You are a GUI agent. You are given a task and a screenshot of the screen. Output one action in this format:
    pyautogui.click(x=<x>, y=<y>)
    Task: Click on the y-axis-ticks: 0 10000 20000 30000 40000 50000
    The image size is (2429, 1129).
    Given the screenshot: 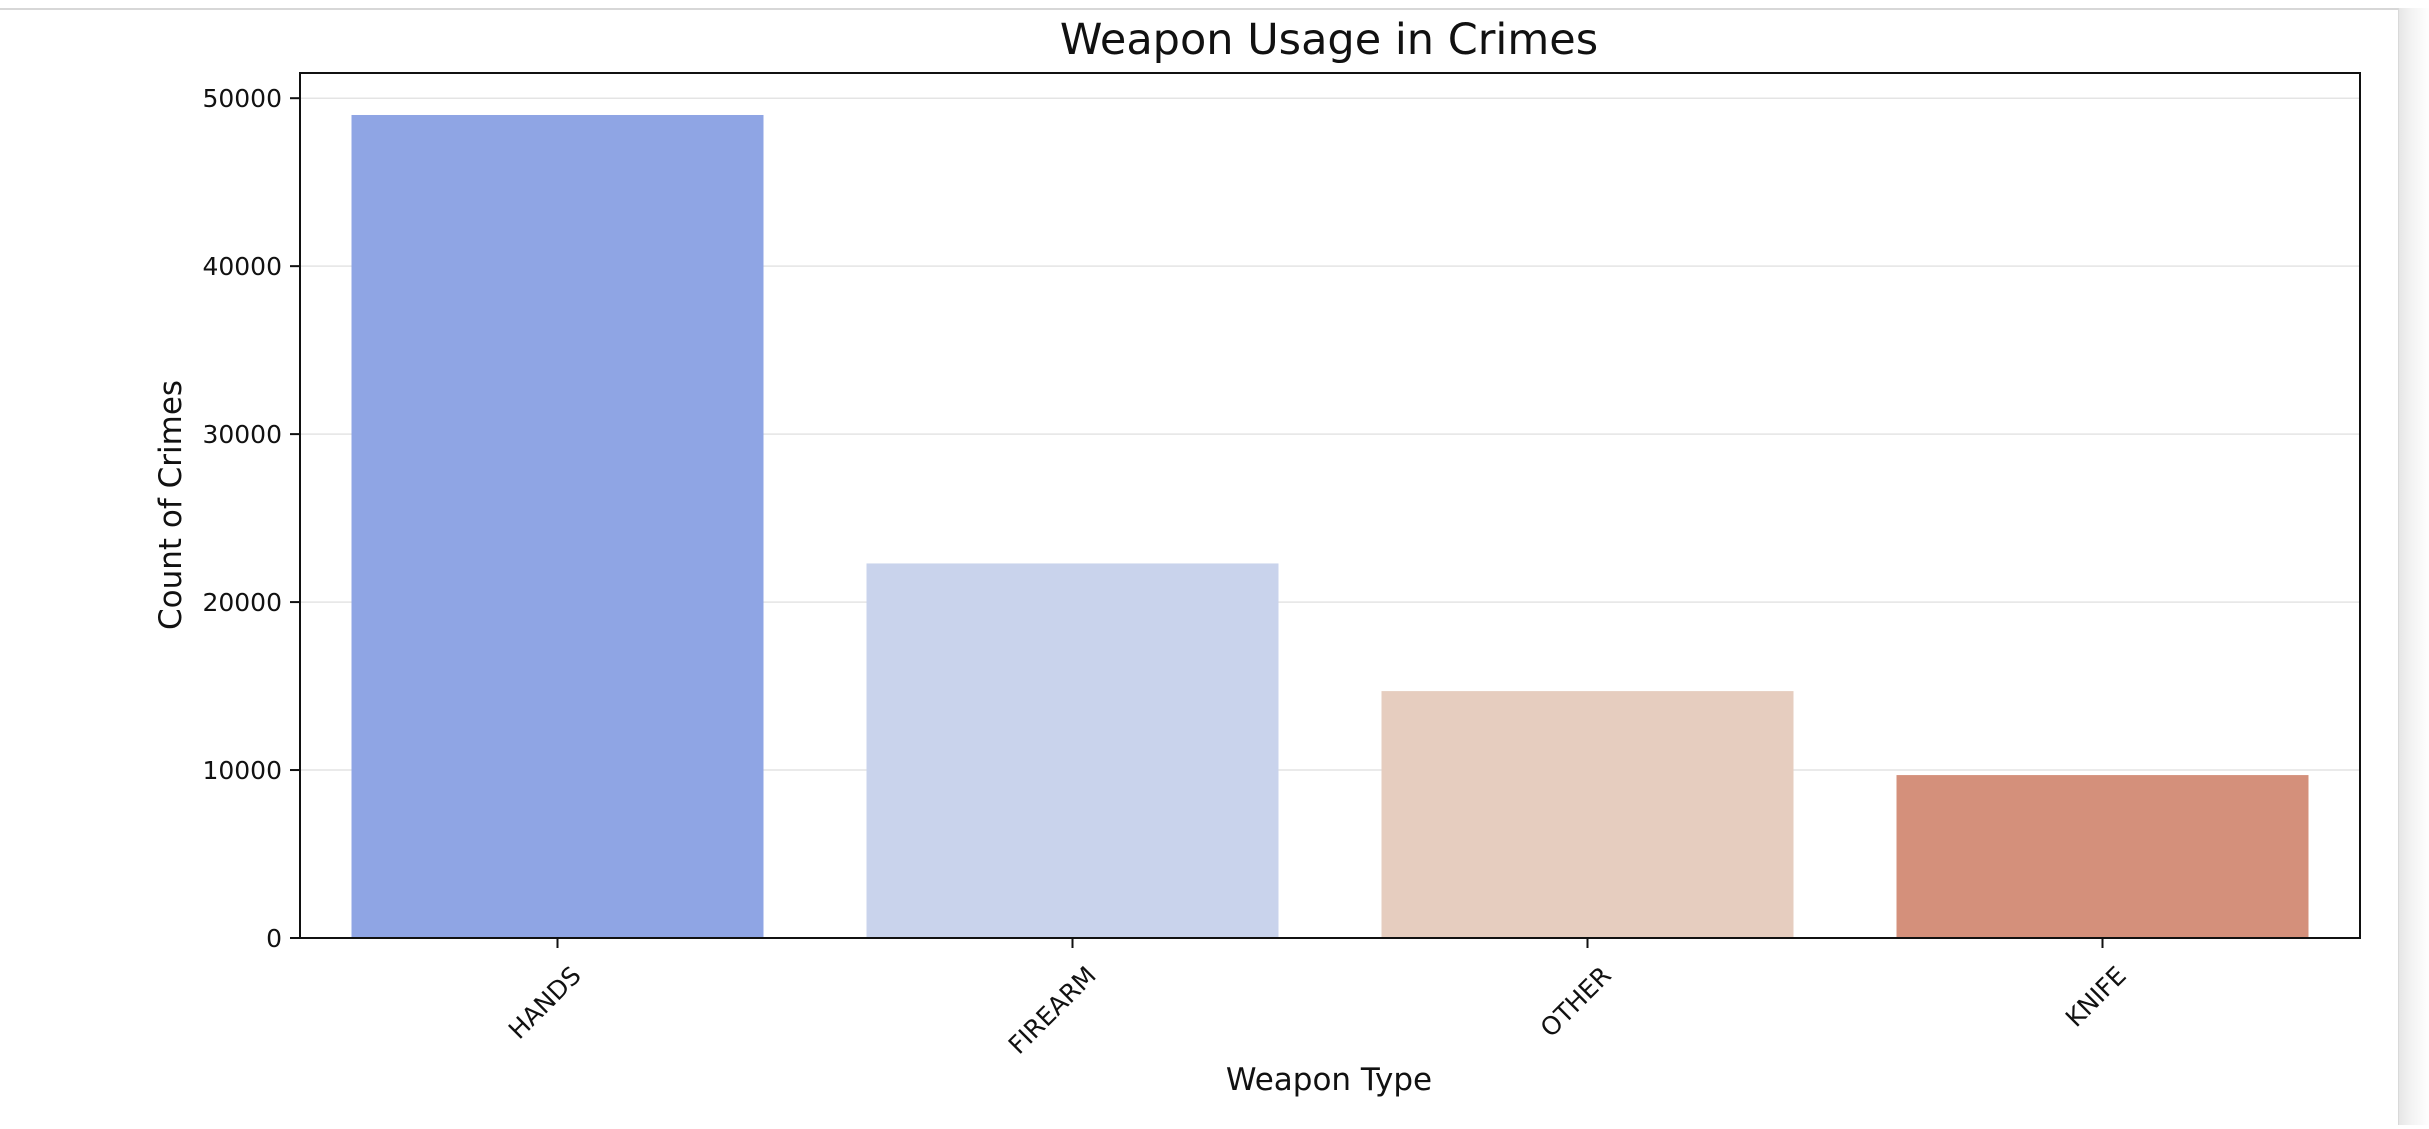 What is the action you would take?
    pyautogui.click(x=251, y=518)
    